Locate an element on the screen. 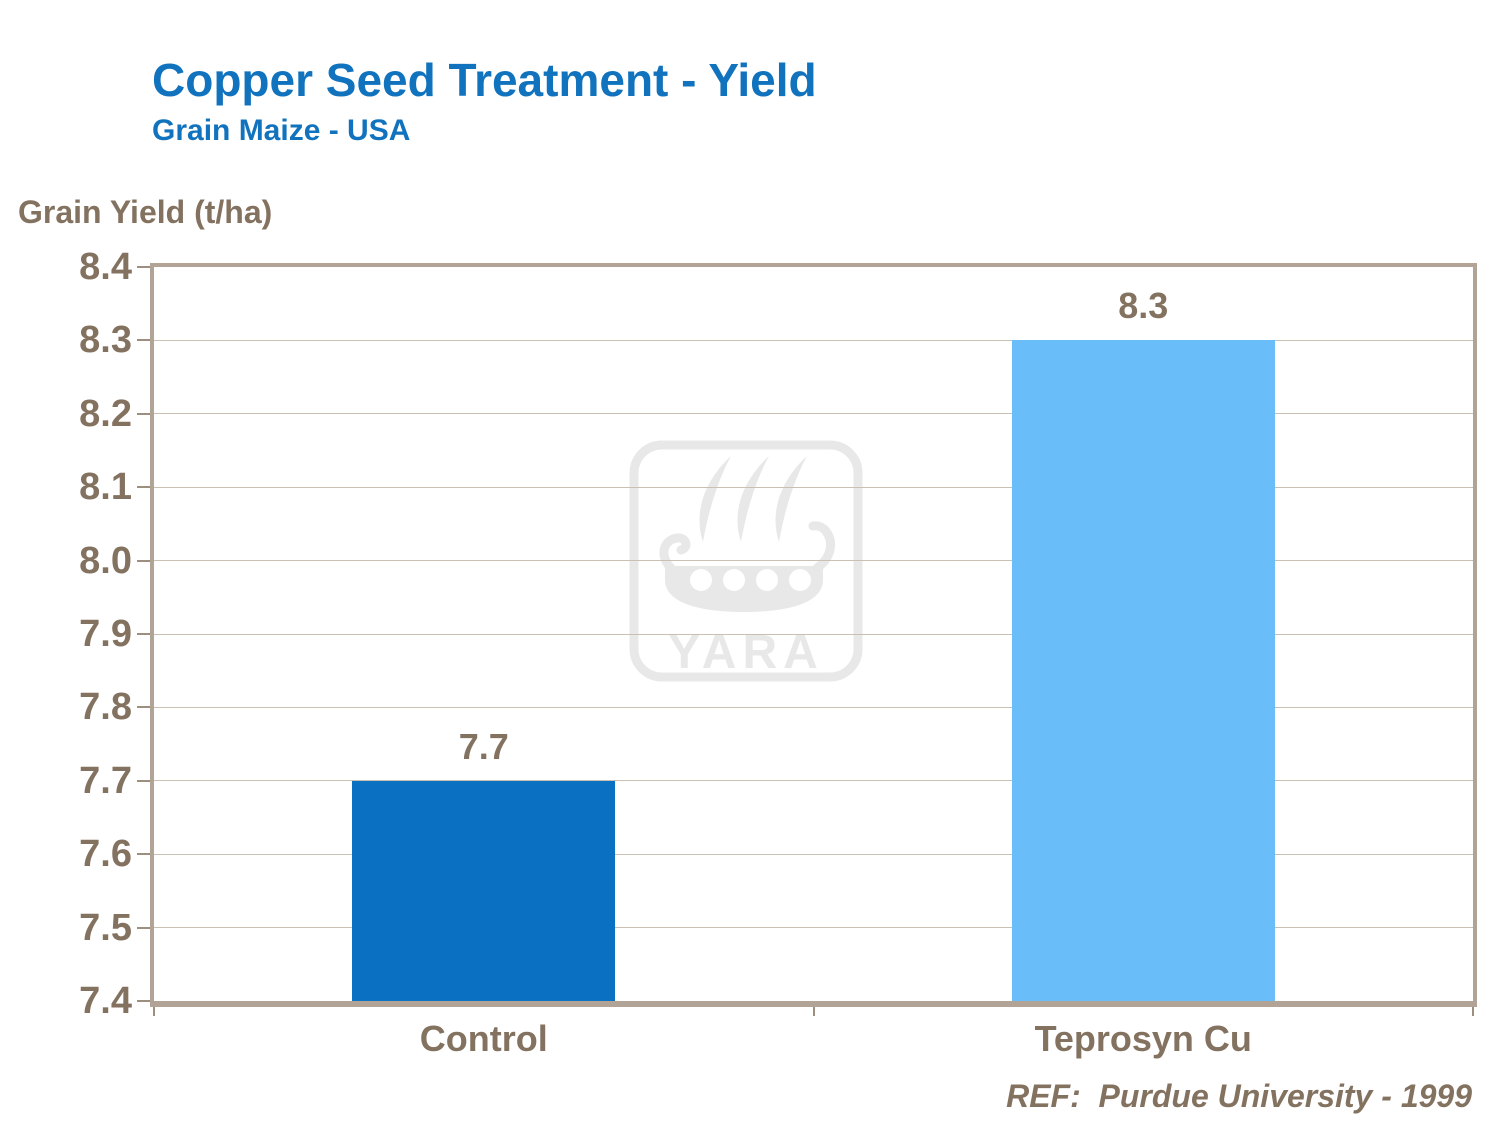 The image size is (1500, 1125). y-tick-label: 8.2 is located at coordinates (105, 413).